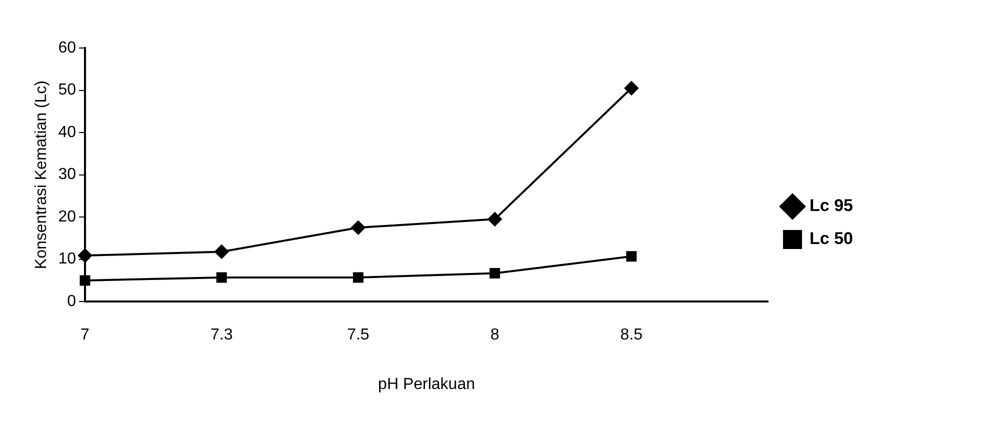 The height and width of the screenshot is (442, 997). What do you see at coordinates (67, 217) in the screenshot?
I see `y-tick-label: 20` at bounding box center [67, 217].